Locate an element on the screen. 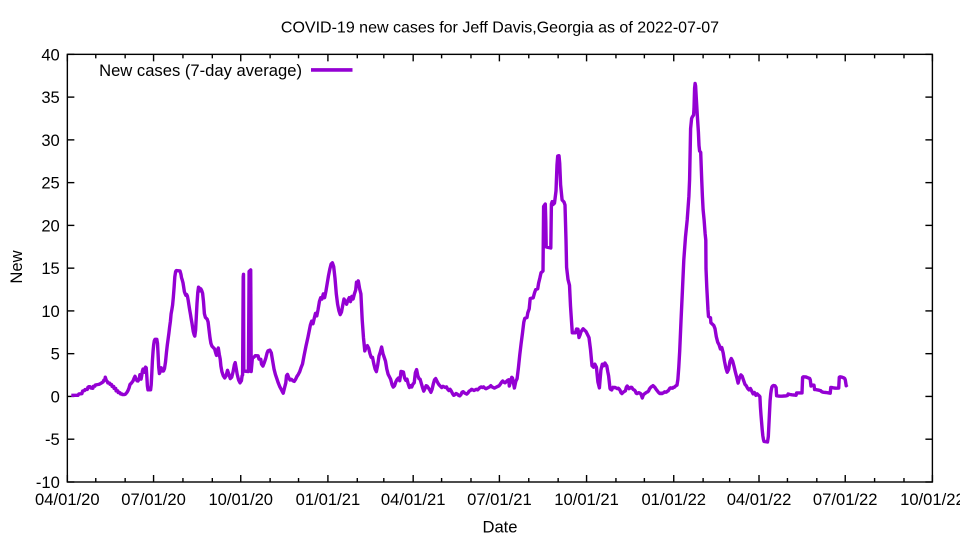 The width and height of the screenshot is (960, 540). svg-text: 04/01/22 is located at coordinates (759, 499).